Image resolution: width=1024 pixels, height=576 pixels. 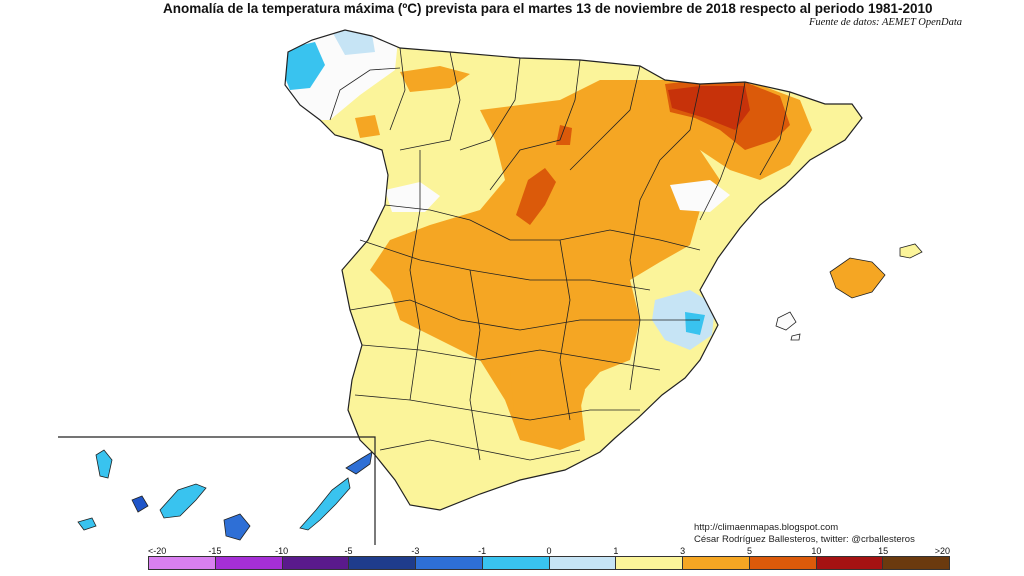 What do you see at coordinates (700, 196) in the screenshot?
I see `ebro-cool-zone` at bounding box center [700, 196].